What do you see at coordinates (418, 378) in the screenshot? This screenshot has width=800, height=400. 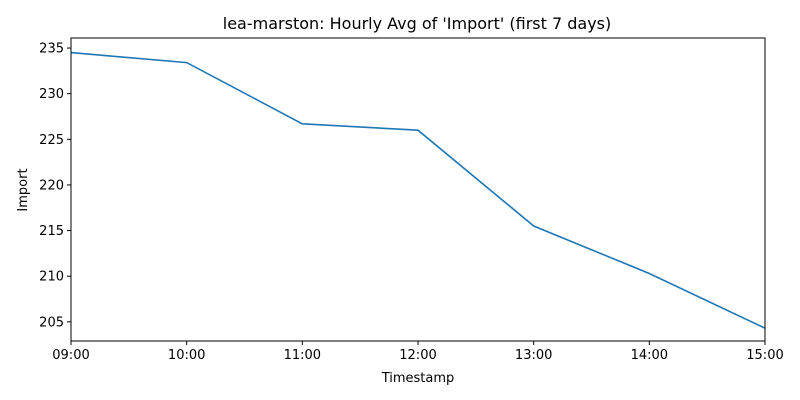 I see `x-axis-label: Timestamp` at bounding box center [418, 378].